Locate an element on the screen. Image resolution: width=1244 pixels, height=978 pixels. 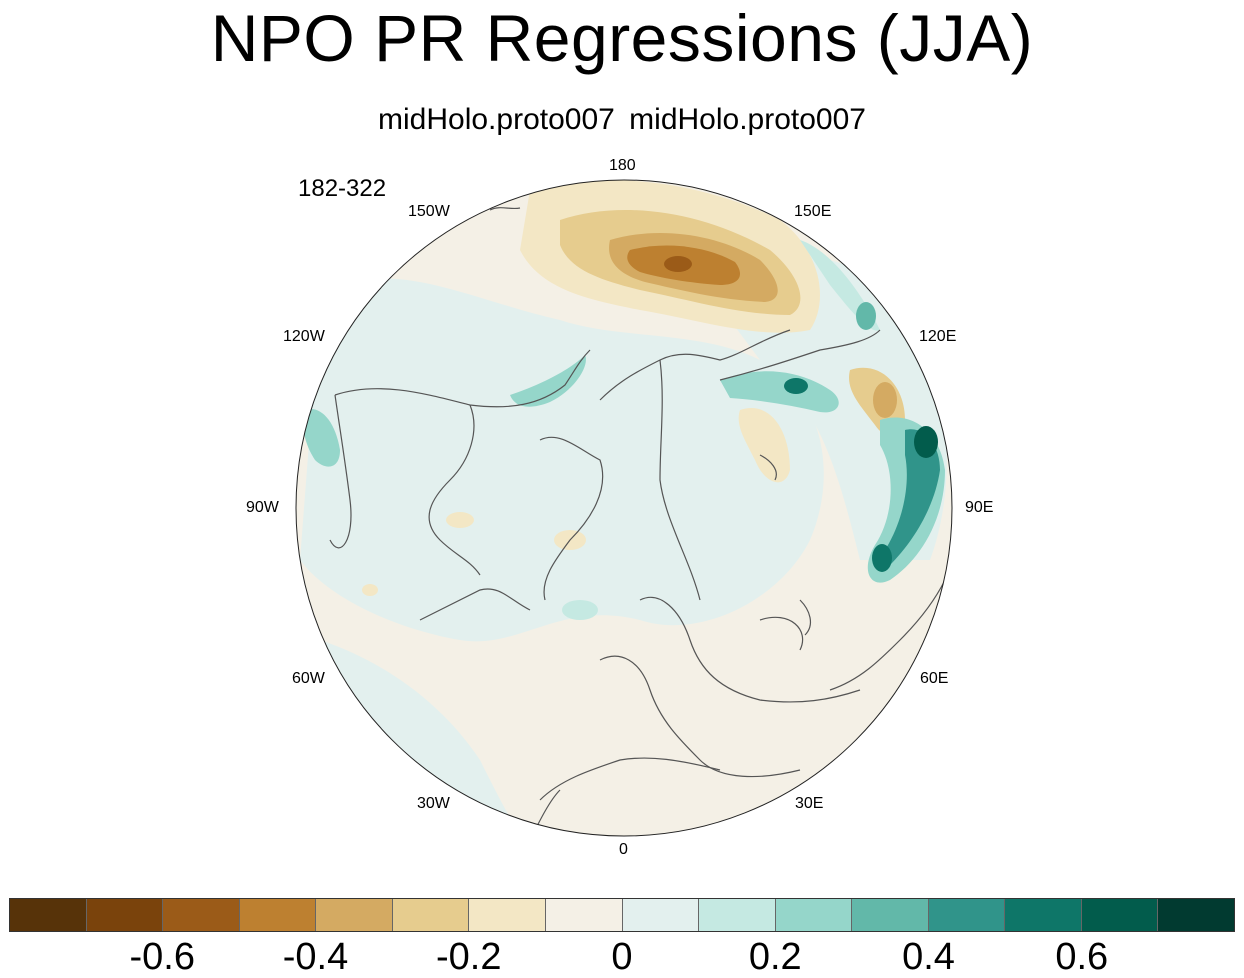
colorbar-tick-label: 0 is located at coordinates (622, 957).